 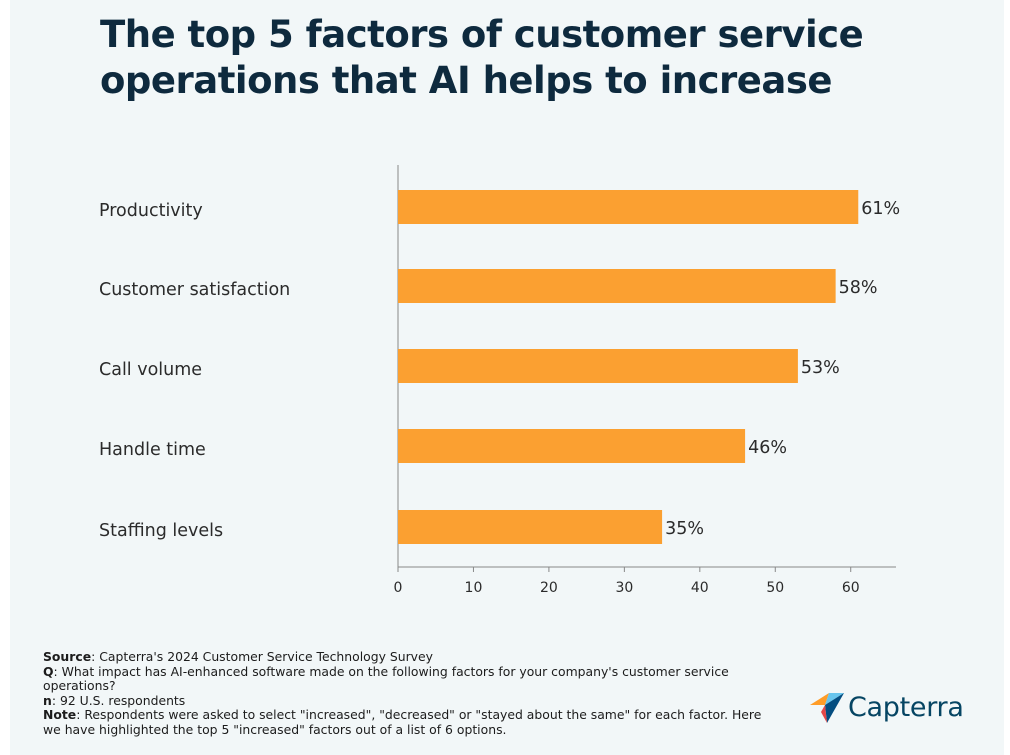 What do you see at coordinates (403, 700) in the screenshot?
I see `footnote-sample-size: n: 92 U.S. respondents` at bounding box center [403, 700].